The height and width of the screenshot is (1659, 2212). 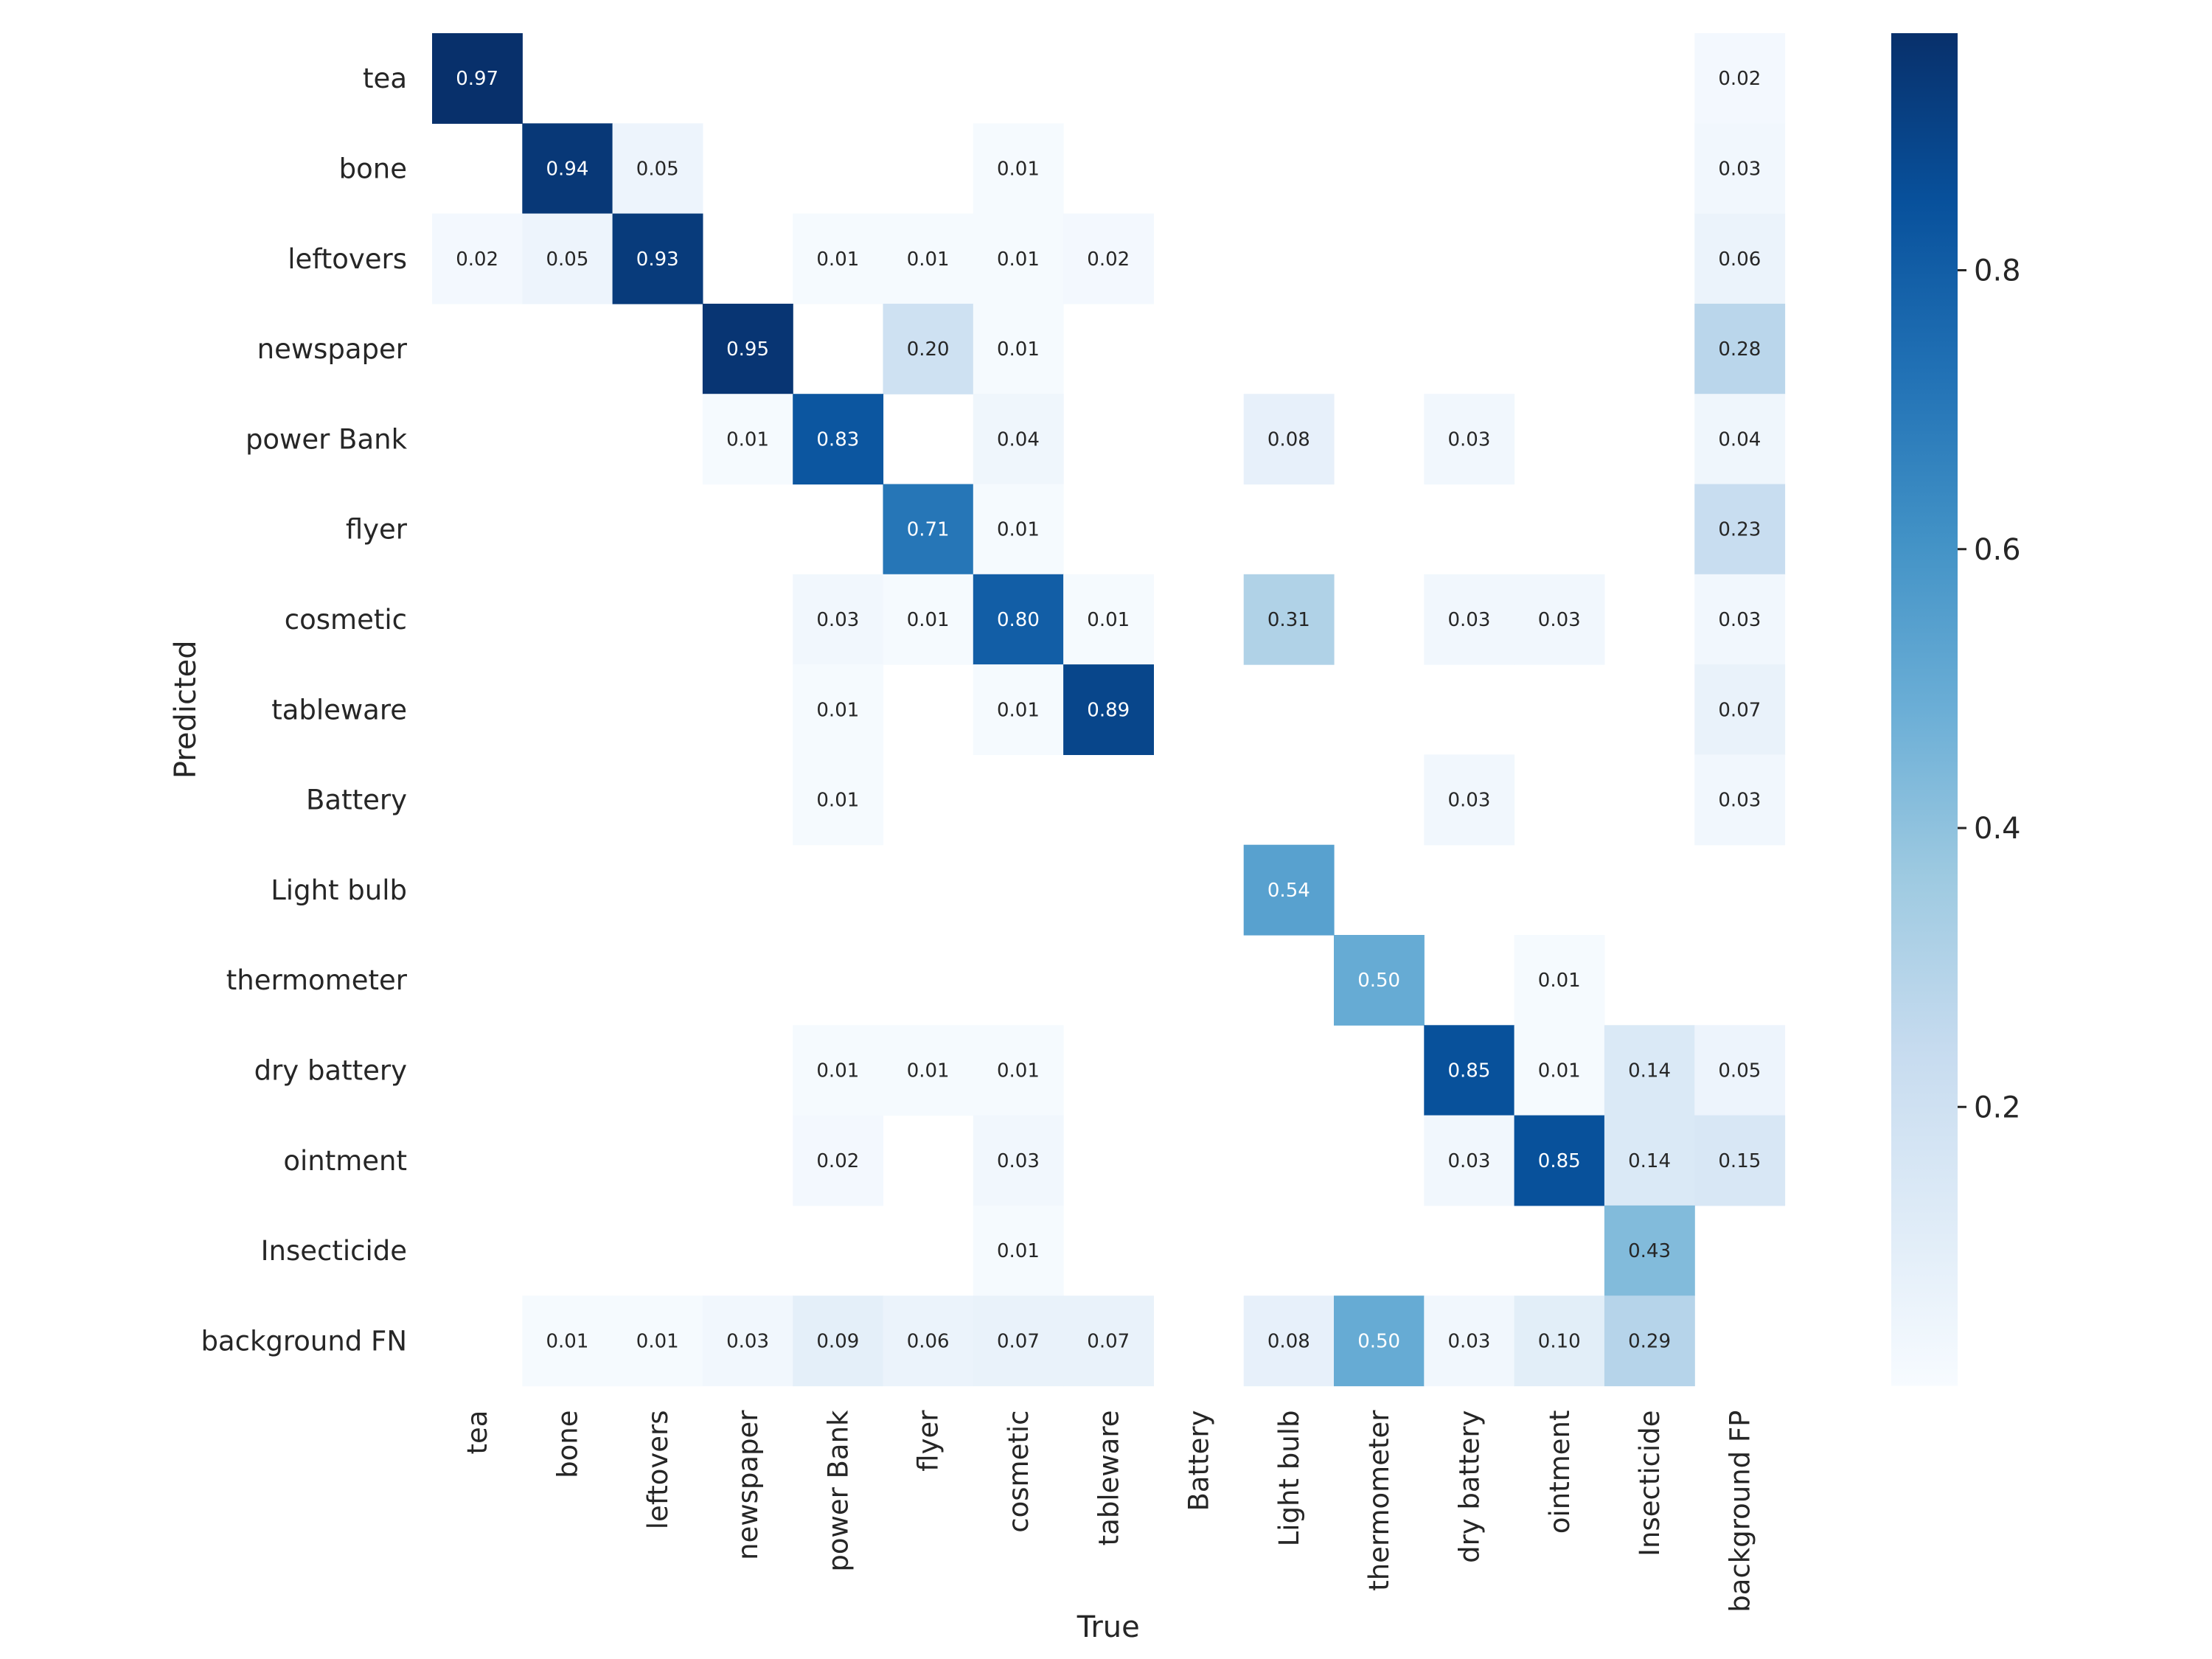 What do you see at coordinates (1560, 1472) in the screenshot?
I see `x-tick-label: ointment` at bounding box center [1560, 1472].